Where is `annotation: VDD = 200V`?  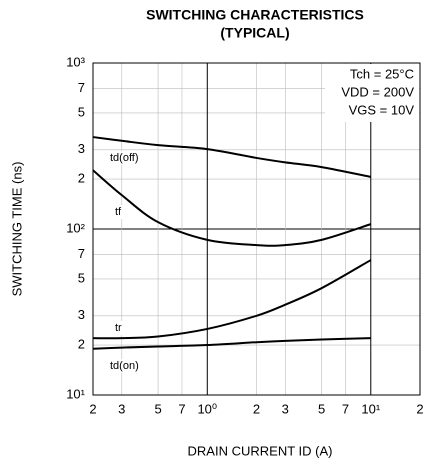
annotation: VDD = 200V is located at coordinates (377, 91).